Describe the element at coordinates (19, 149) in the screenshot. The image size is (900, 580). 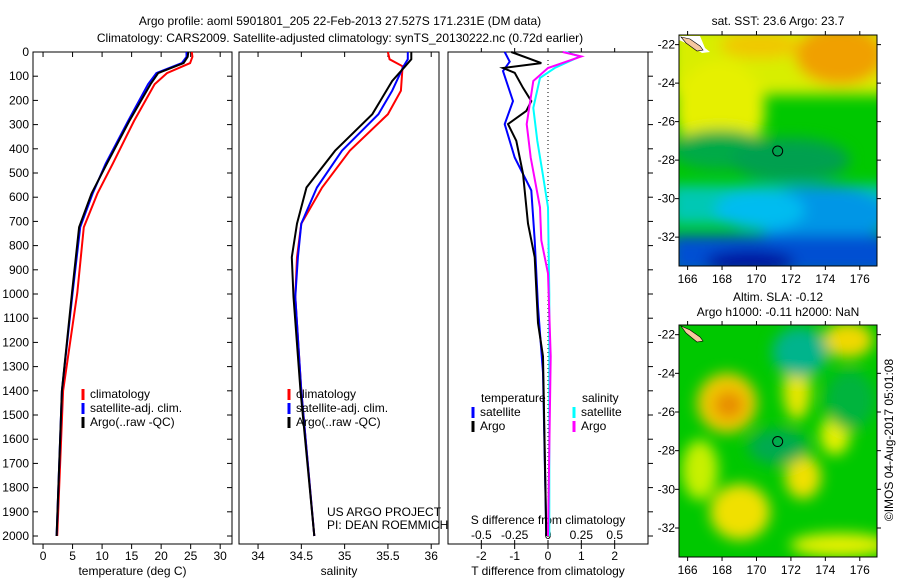
I see `y-tick-label: 400` at that location.